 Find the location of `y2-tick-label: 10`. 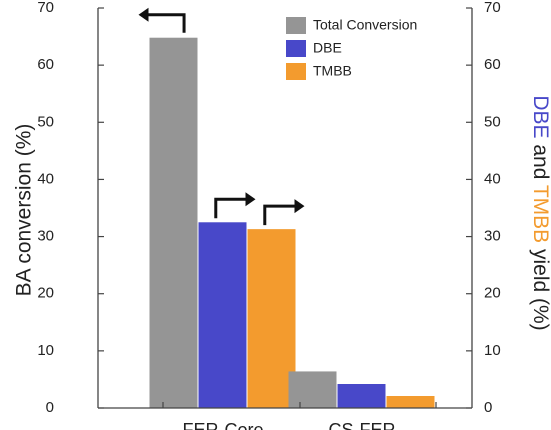

y2-tick-label: 10 is located at coordinates (492, 350).